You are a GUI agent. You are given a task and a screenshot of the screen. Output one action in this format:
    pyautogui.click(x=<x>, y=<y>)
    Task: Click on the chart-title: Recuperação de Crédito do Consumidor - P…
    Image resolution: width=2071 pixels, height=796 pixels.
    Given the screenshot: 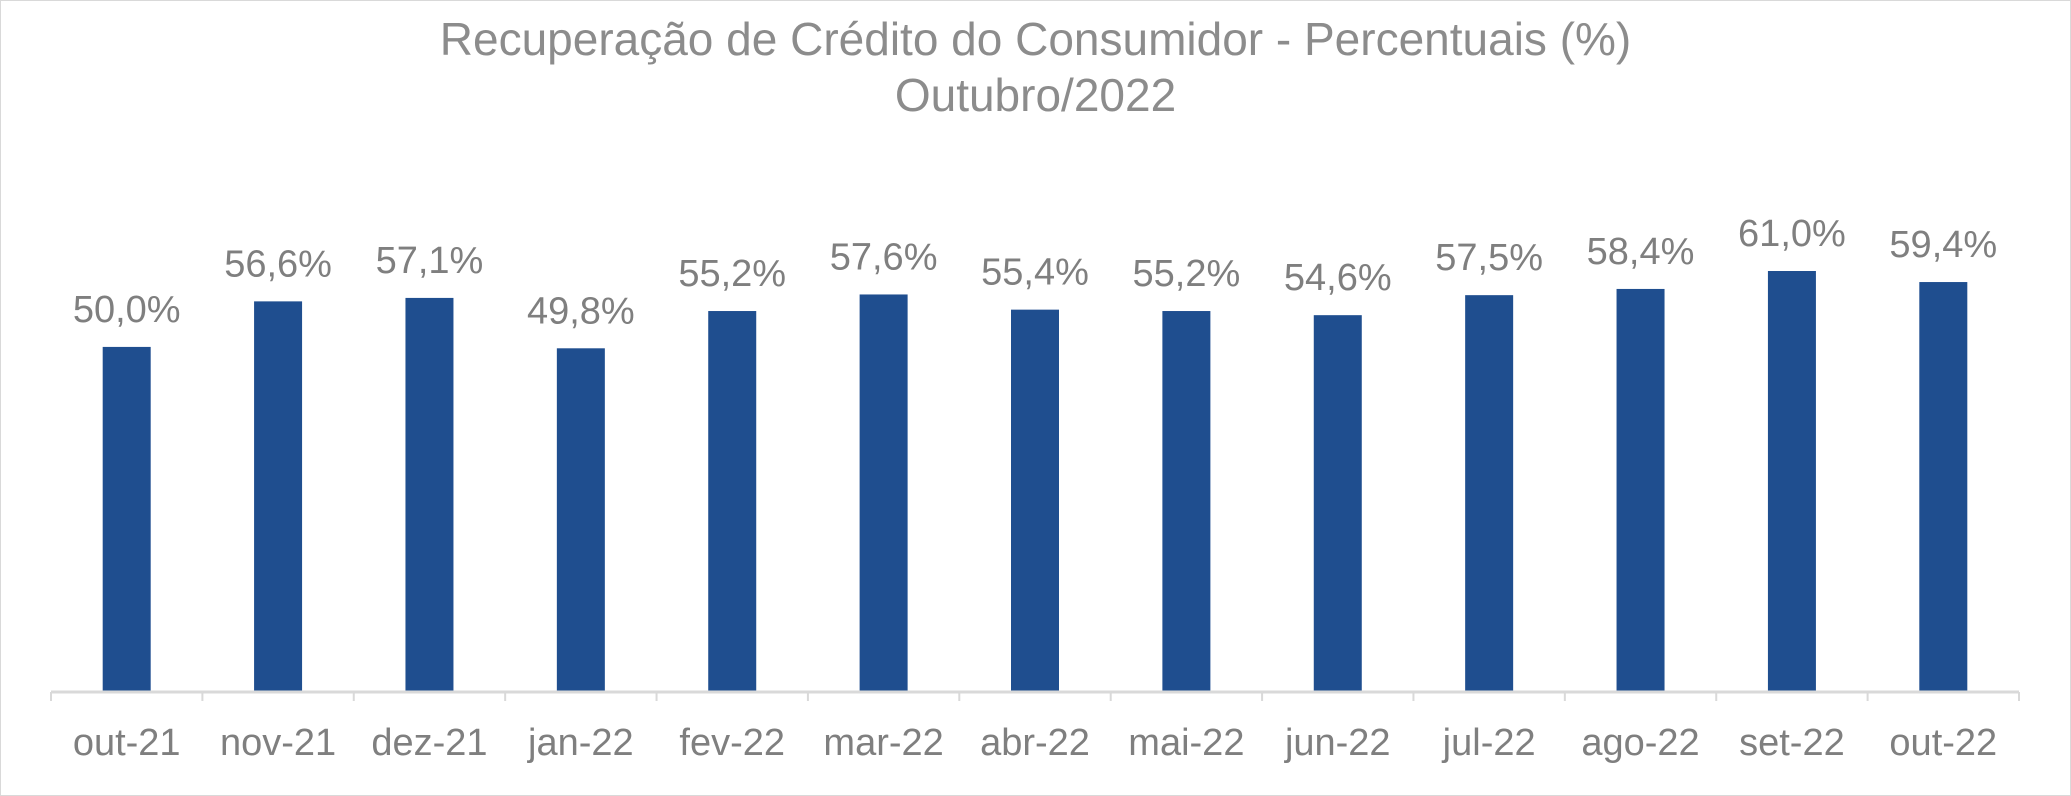 What is the action you would take?
    pyautogui.click(x=1035, y=39)
    